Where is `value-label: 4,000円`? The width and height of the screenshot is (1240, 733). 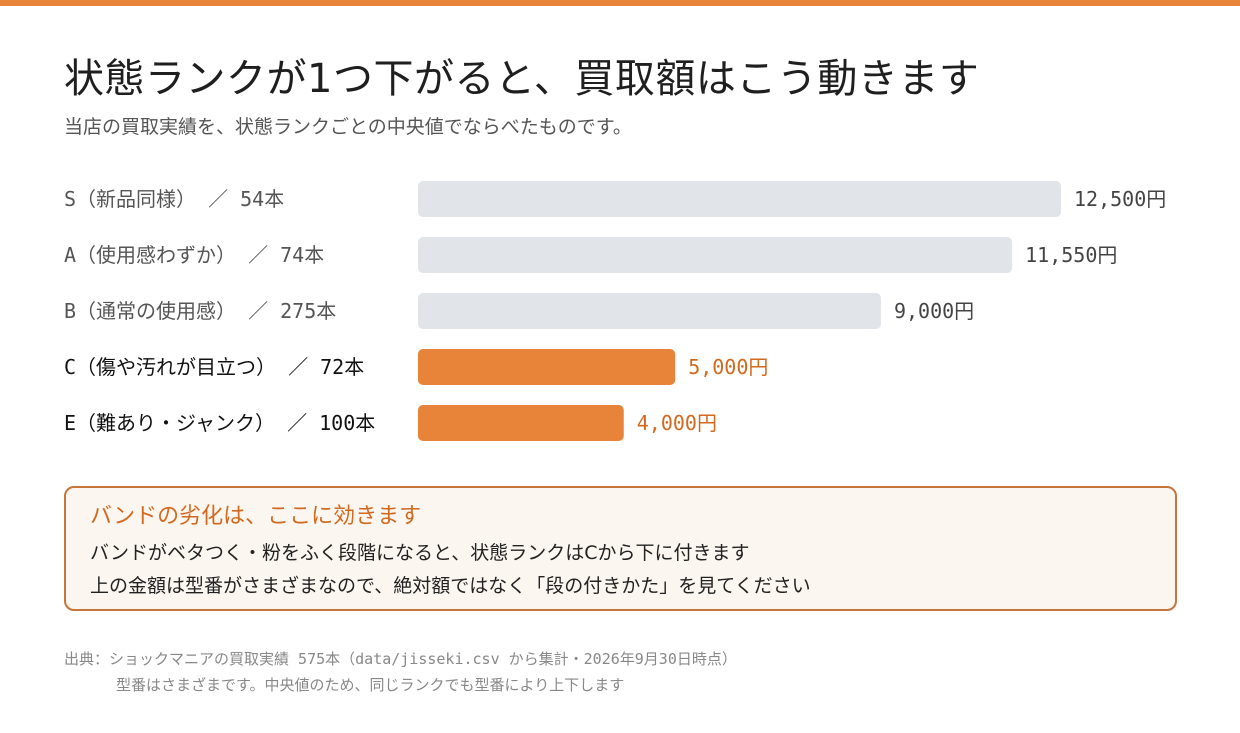 value-label: 4,000円 is located at coordinates (677, 423).